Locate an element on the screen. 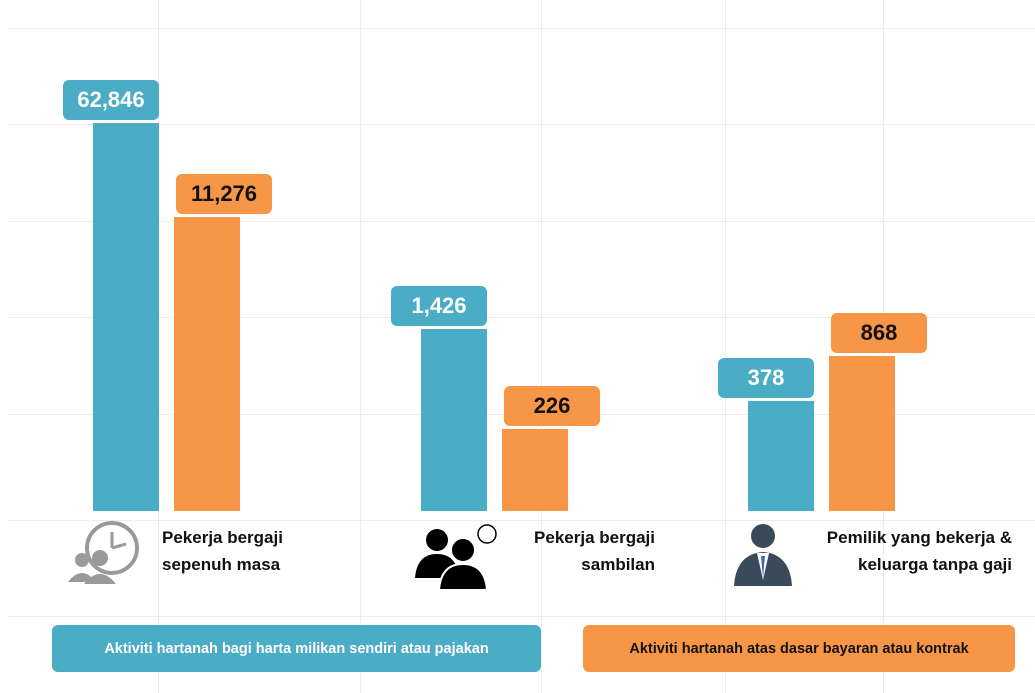  clock-people-icon is located at coordinates (103, 552).